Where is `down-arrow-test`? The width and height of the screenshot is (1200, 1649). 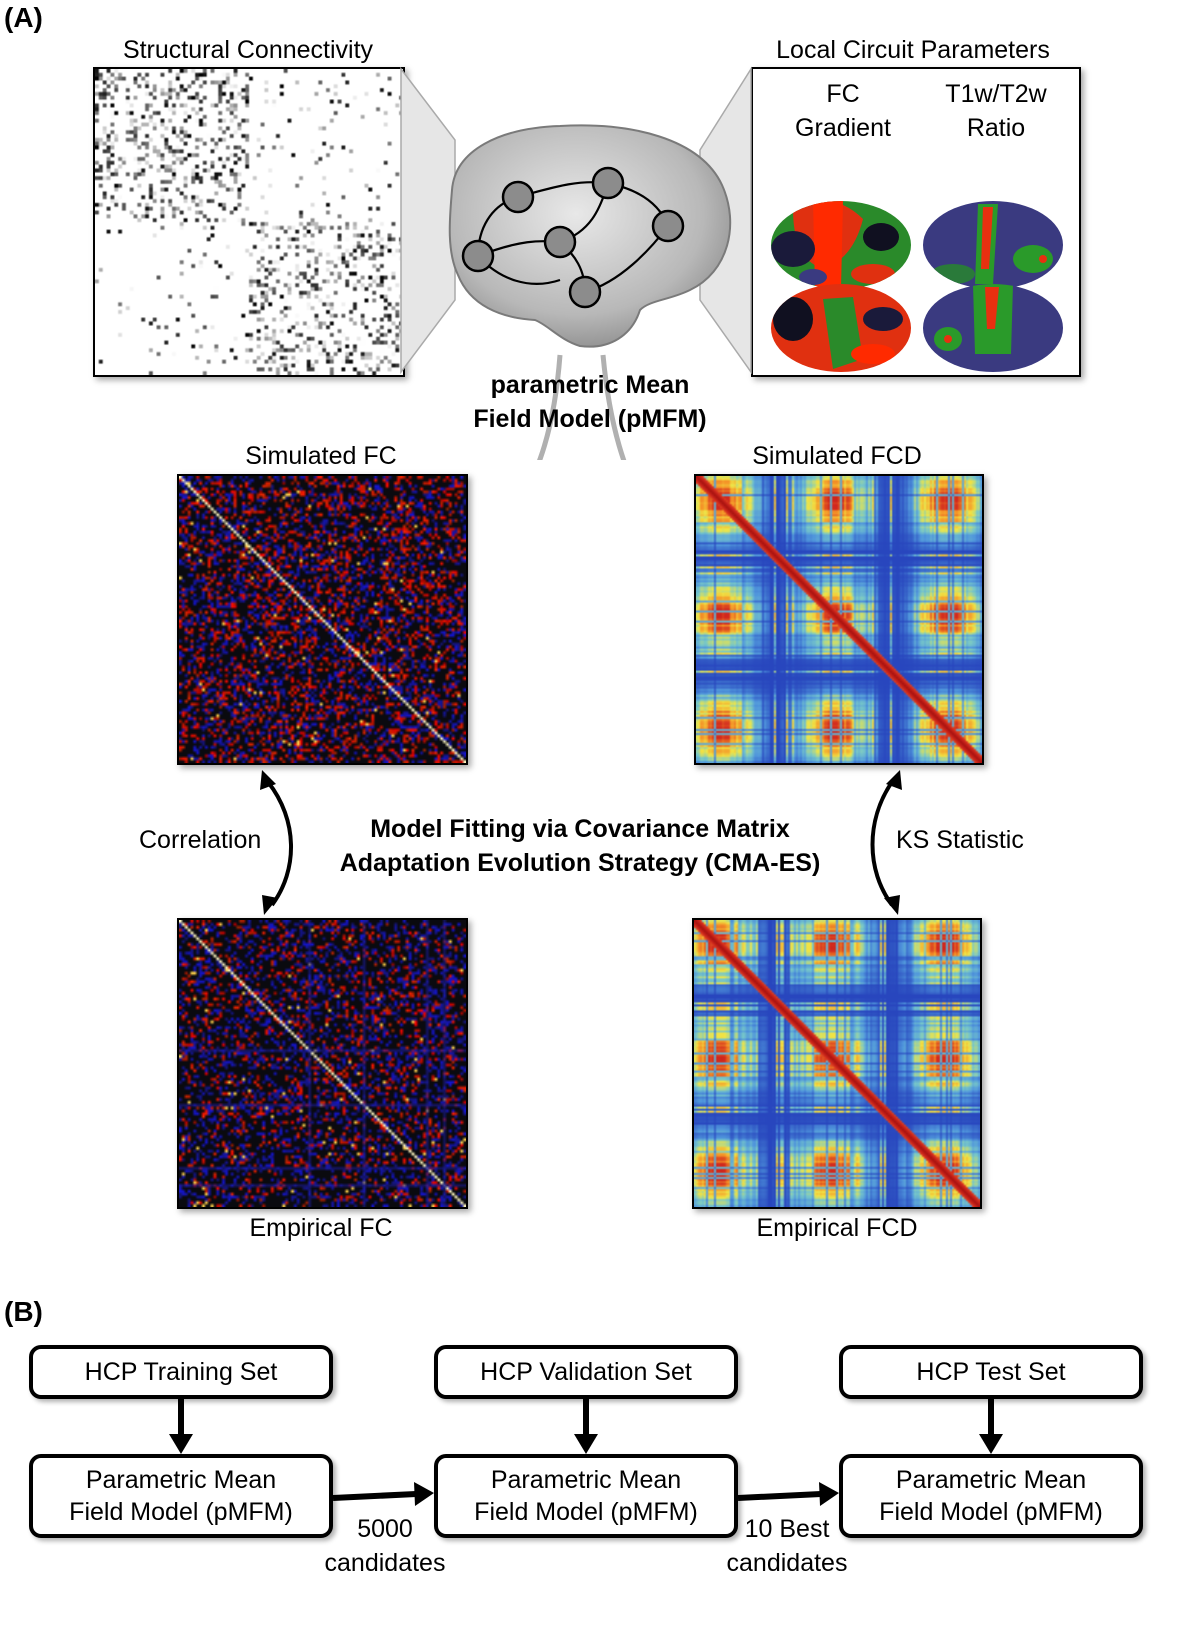 down-arrow-test is located at coordinates (991, 1426).